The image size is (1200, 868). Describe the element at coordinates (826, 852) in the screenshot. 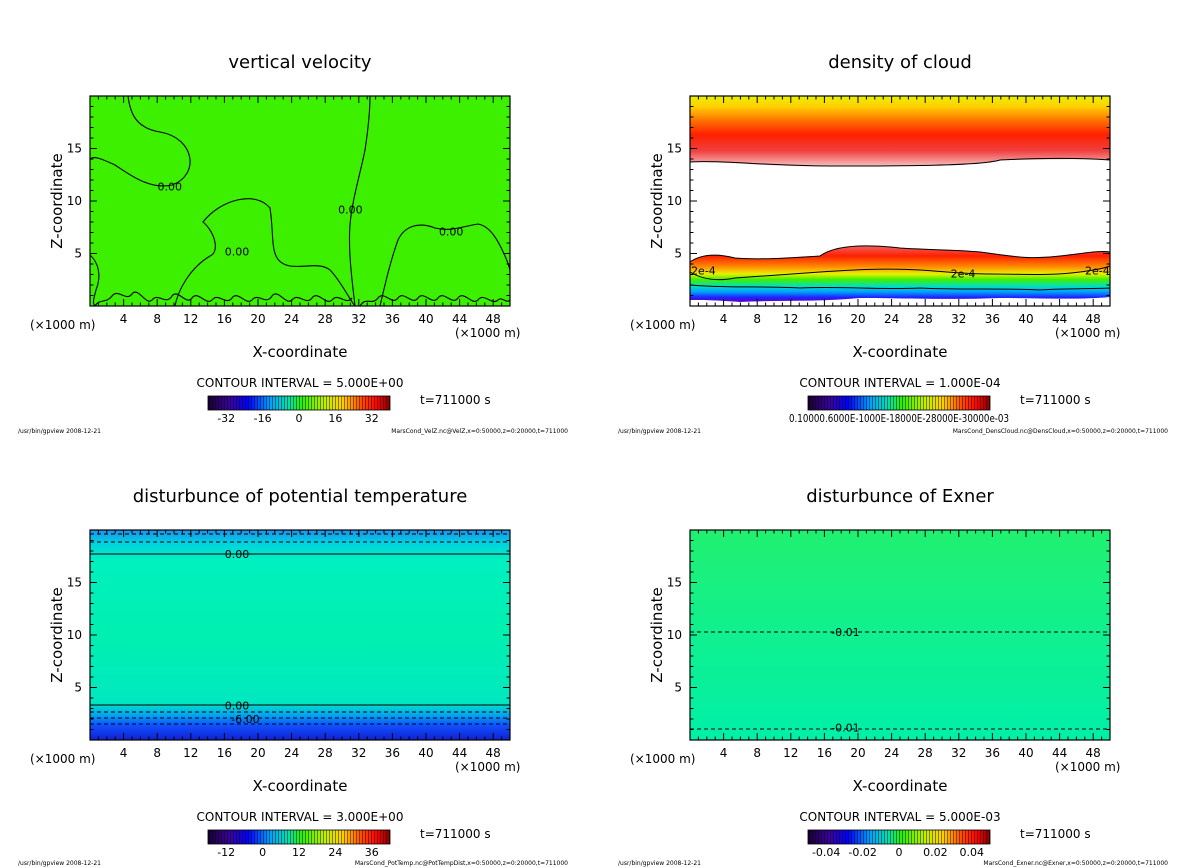

I see `colorbar-tick-label: -0.04` at that location.